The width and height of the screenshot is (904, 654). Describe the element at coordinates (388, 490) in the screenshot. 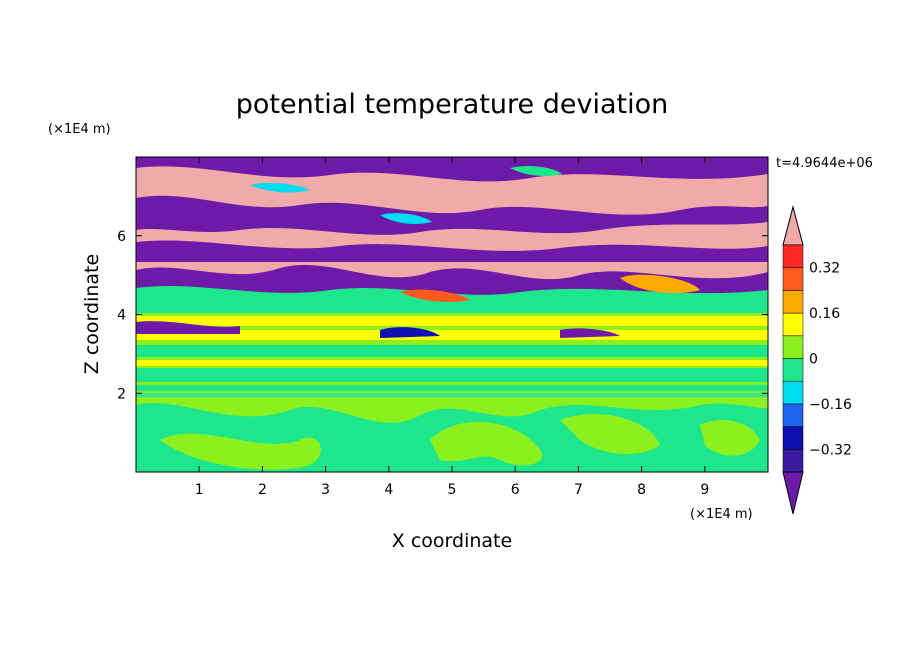

I see `x-tick-label: 4` at that location.